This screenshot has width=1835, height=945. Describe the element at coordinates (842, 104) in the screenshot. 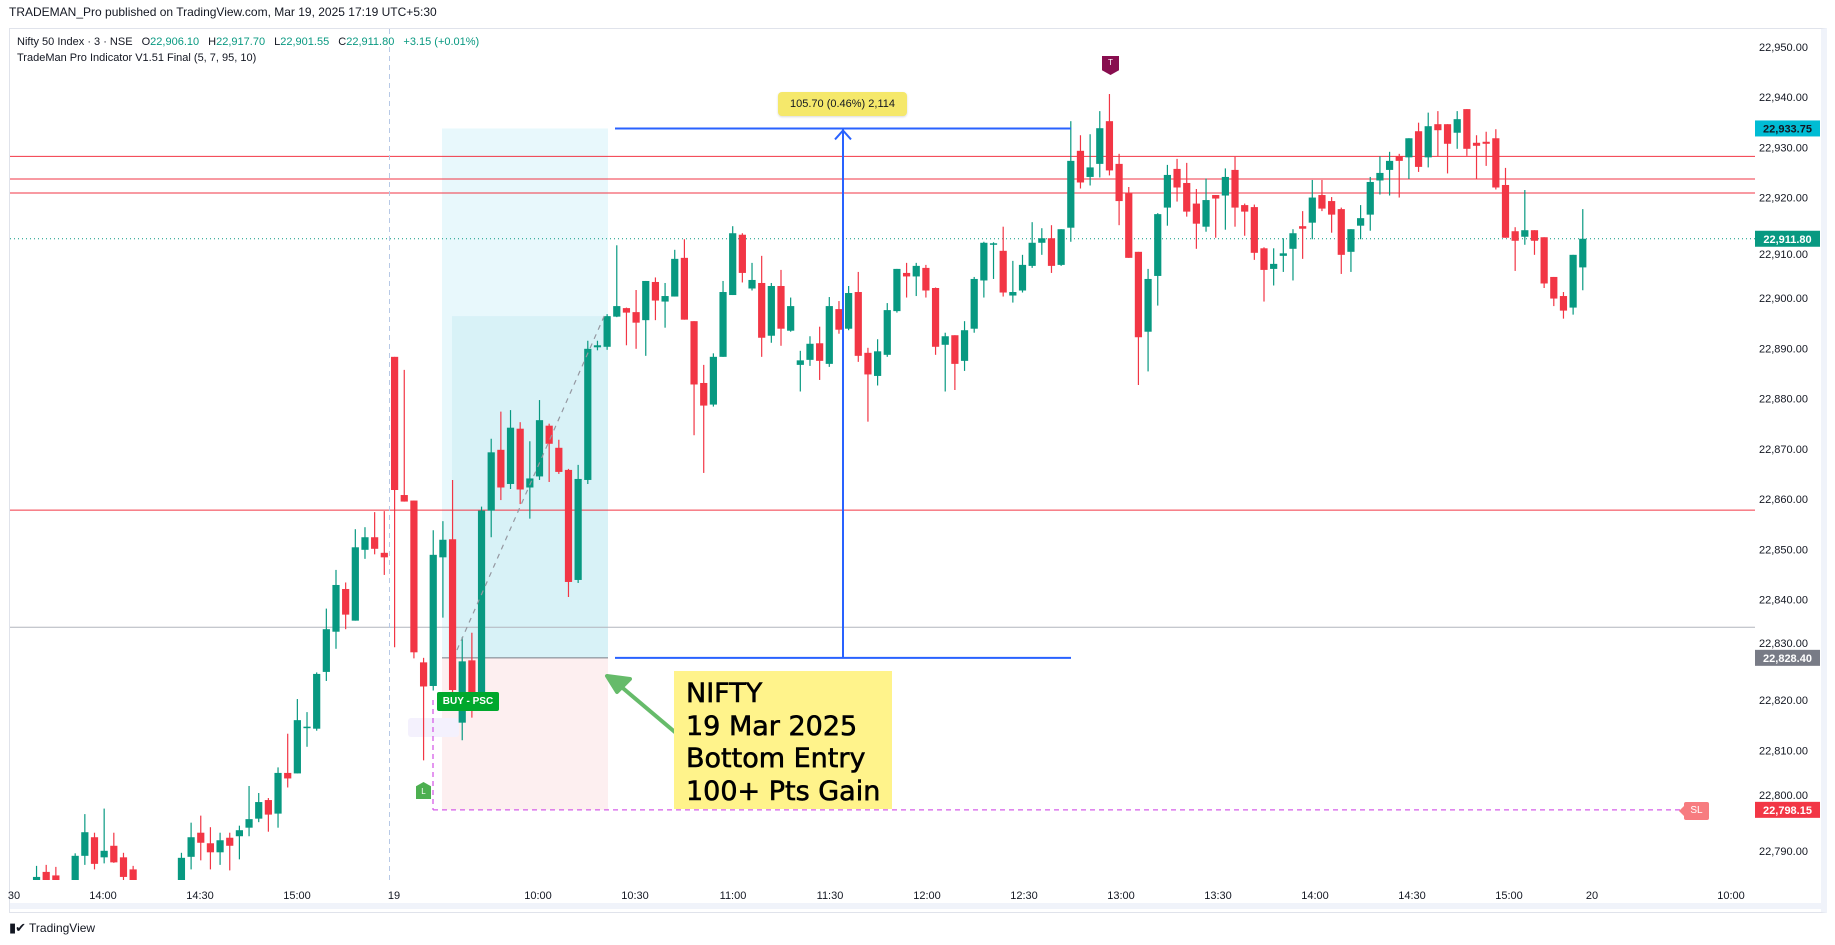

I see `measure-label: 105.70 (0.46%) 2,114` at that location.